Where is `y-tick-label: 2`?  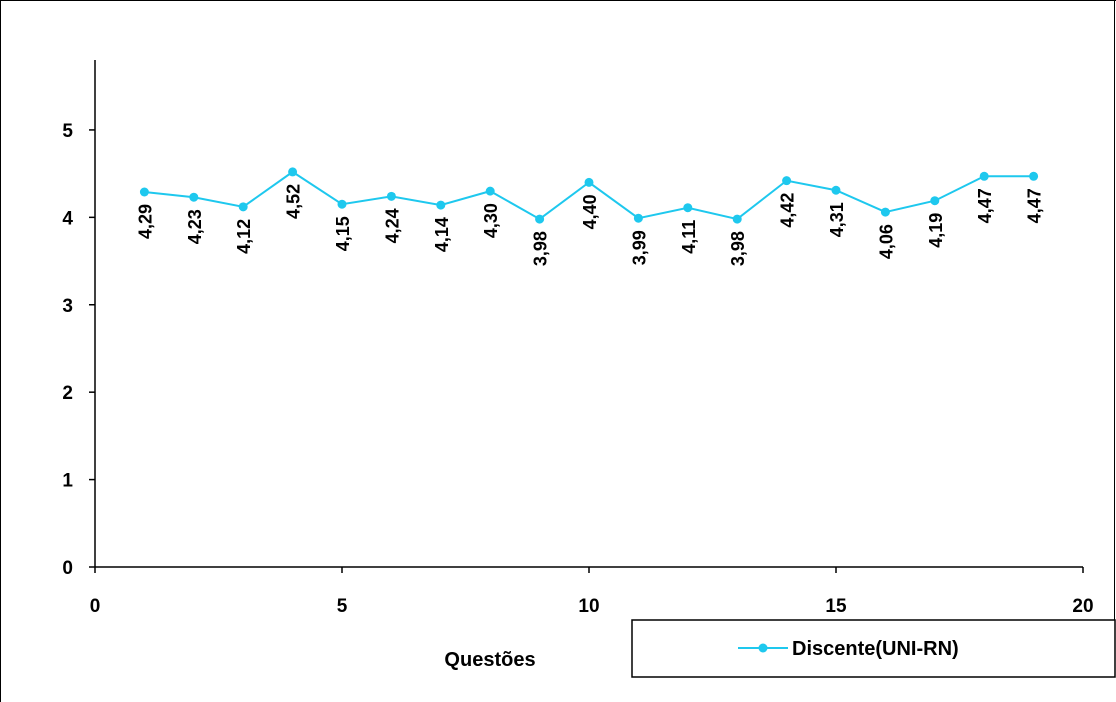 y-tick-label: 2 is located at coordinates (67, 393).